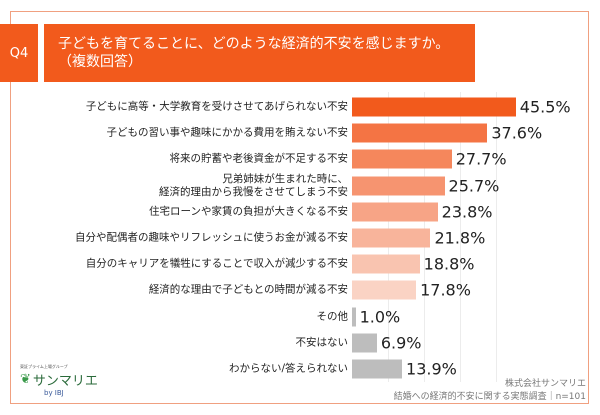 The image size is (600, 415). I want to click on category-label: 将来の貯蓄や老後資金が不足する不安, so click(259, 158).